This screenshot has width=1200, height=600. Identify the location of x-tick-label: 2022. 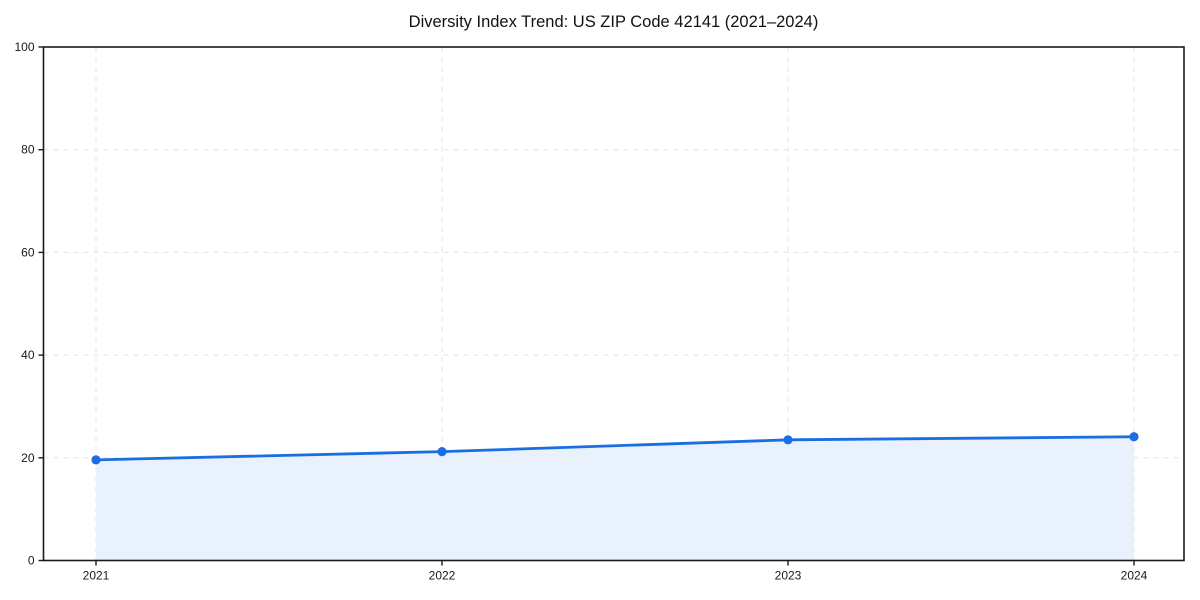
(442, 576).